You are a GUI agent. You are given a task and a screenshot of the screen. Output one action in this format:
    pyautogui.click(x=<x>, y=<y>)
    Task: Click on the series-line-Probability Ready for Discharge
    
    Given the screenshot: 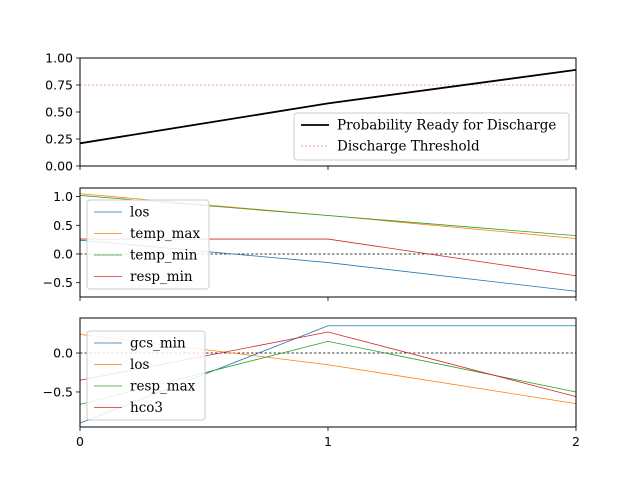 What is the action you would take?
    pyautogui.click(x=328, y=106)
    